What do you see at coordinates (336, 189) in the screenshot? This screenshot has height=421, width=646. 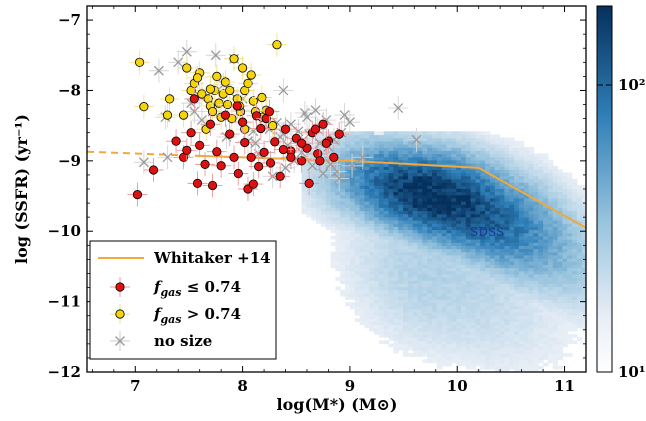 I see `whitaker-line-group` at bounding box center [336, 189].